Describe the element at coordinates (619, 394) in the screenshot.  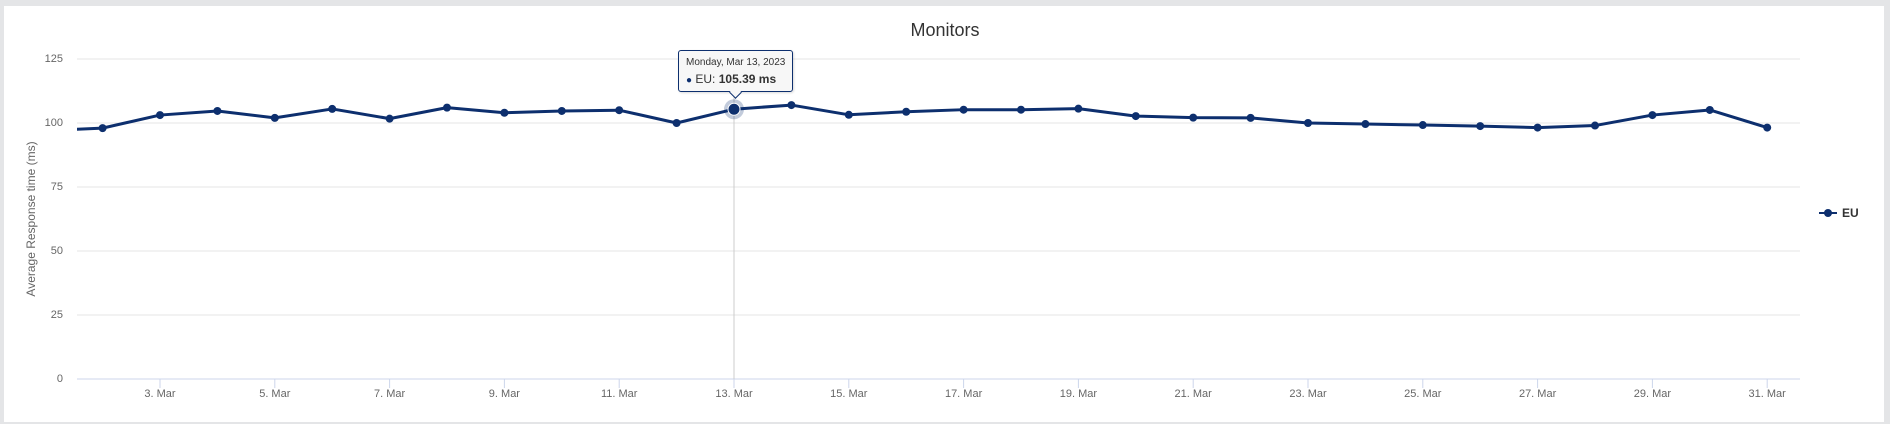
I see `x-tick-label: 11. Mar` at that location.